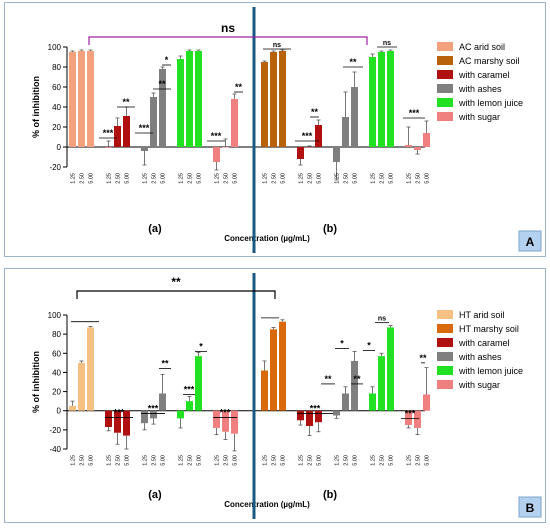 The width and height of the screenshot is (550, 530). What do you see at coordinates (36, 107) in the screenshot?
I see `y-axis-label: % of inhibition` at bounding box center [36, 107].